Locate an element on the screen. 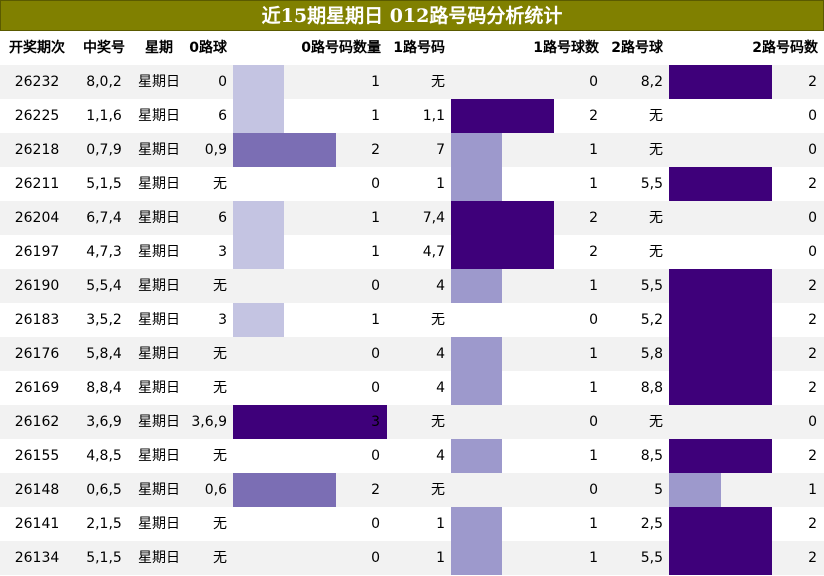  cell-winning: 5,1,5 is located at coordinates (104, 558).